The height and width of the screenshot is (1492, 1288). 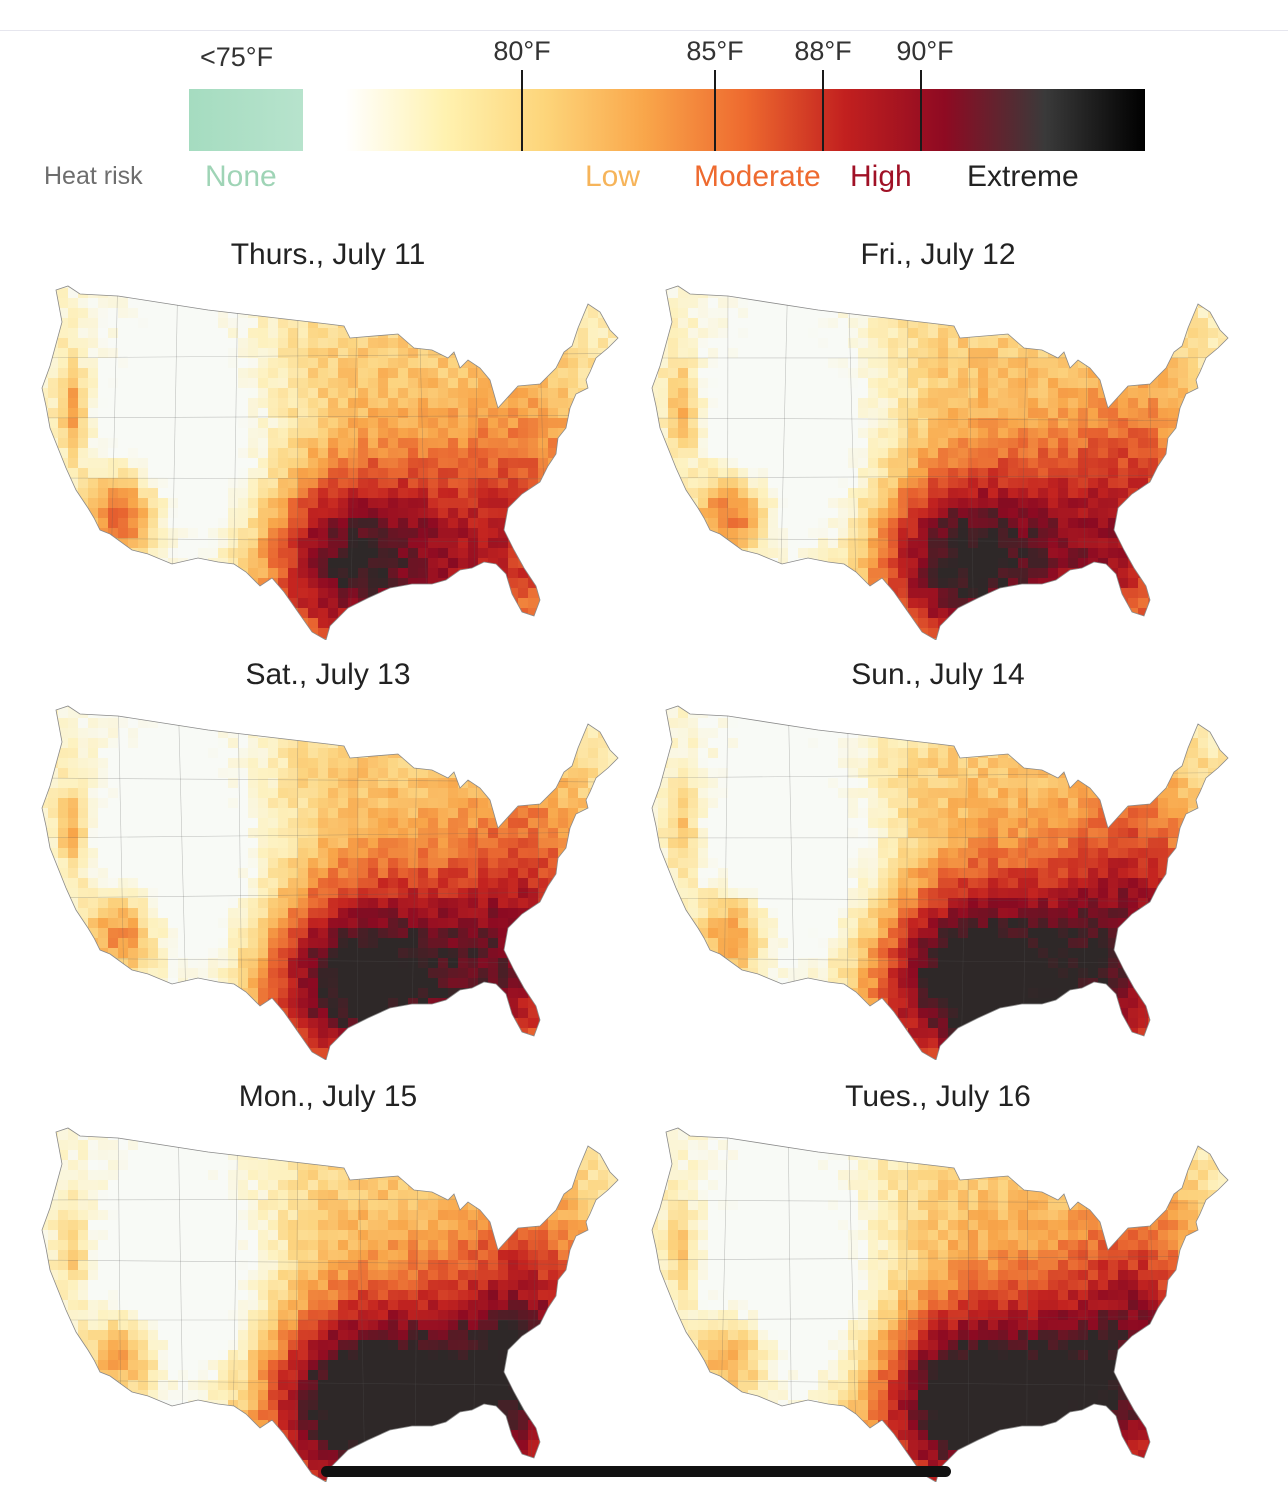 I want to click on map-panel-july-13: Sat., July 13, so click(x=328, y=868).